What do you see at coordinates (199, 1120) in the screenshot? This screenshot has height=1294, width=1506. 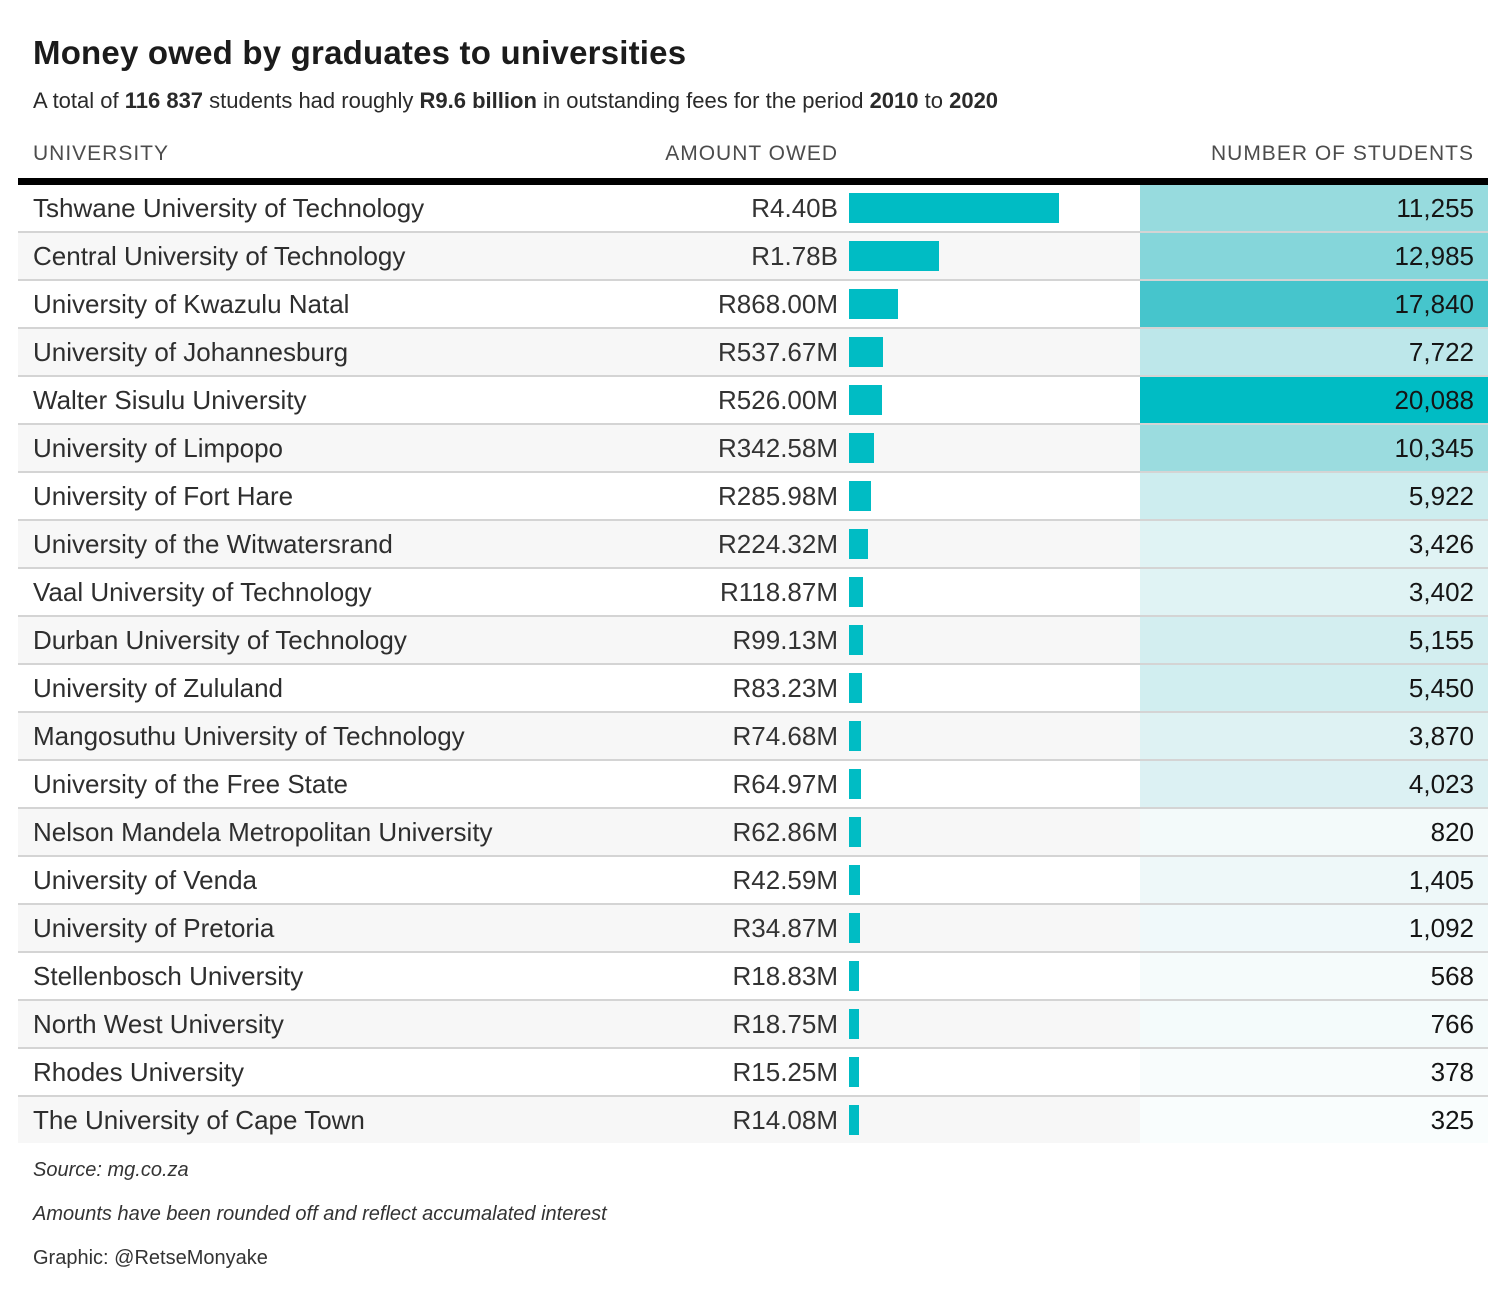 I see `university-name: The University of Cape Town` at bounding box center [199, 1120].